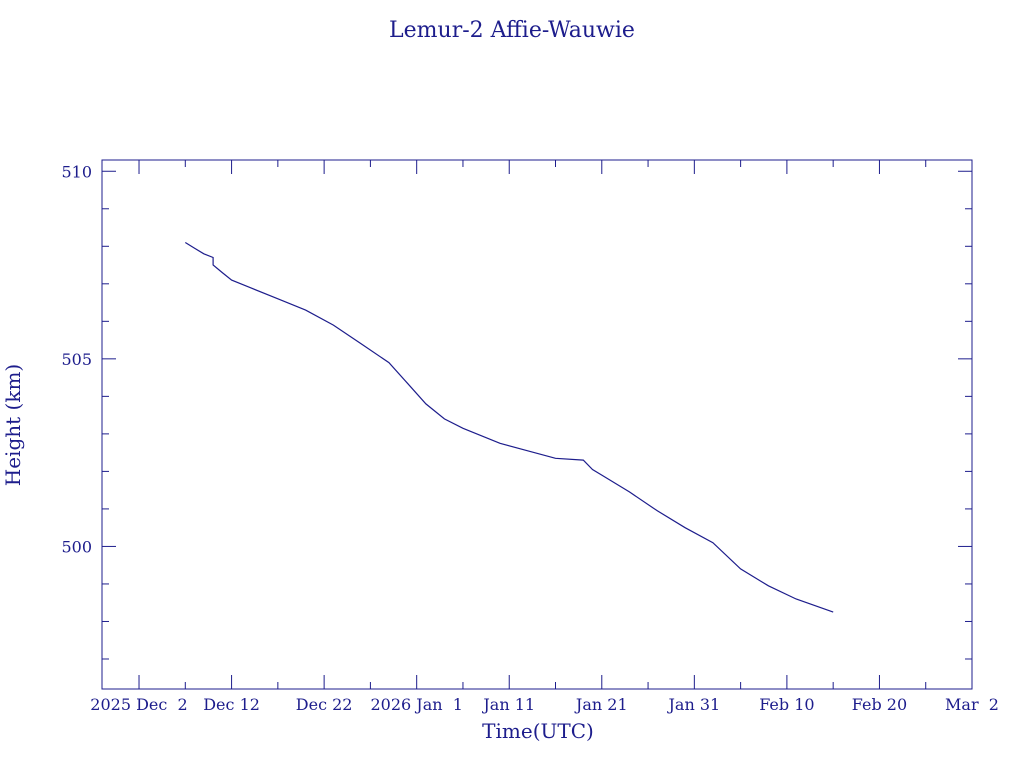 The image size is (1024, 768). What do you see at coordinates (538, 731) in the screenshot?
I see `x-axis-label: Time(UTC)` at bounding box center [538, 731].